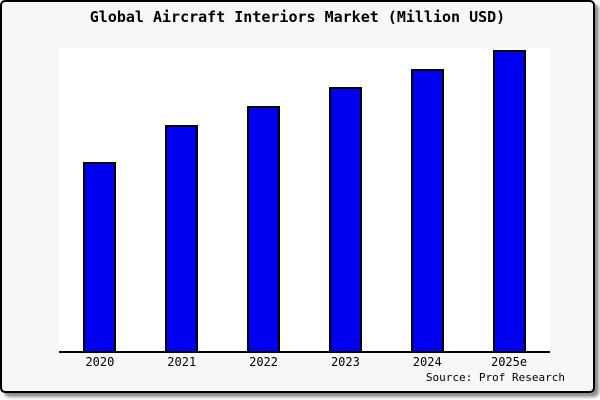 The height and width of the screenshot is (400, 600). What do you see at coordinates (100, 256) in the screenshot?
I see `bar-2020` at bounding box center [100, 256].